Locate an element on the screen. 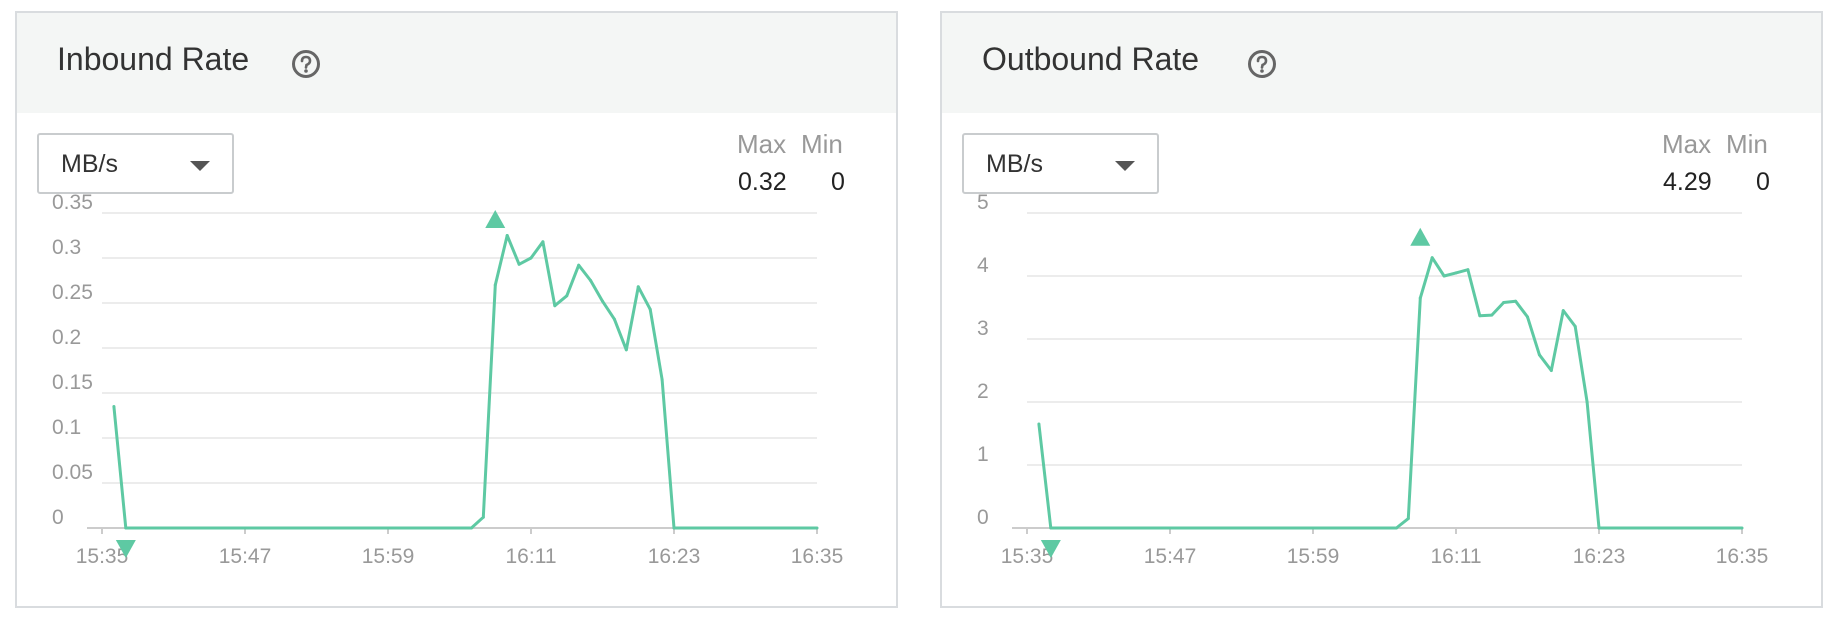  y-tick-label: 5 is located at coordinates (983, 202).